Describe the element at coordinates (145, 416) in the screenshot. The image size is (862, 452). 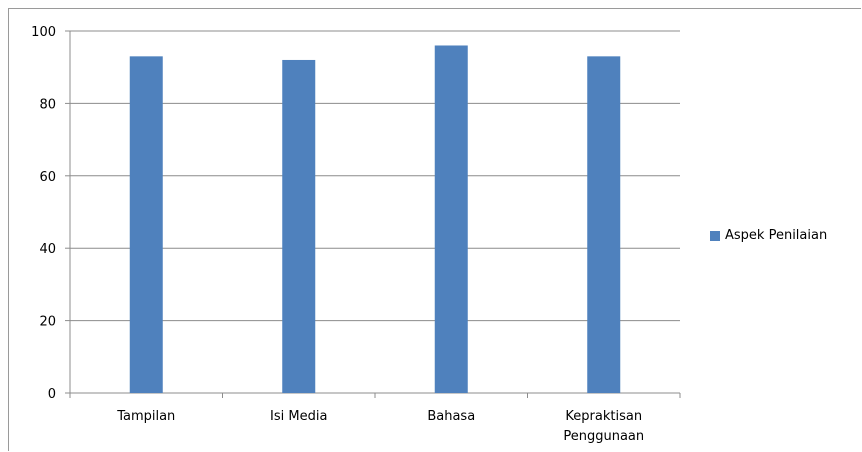
I see `x-category-label: Tampilan` at that location.